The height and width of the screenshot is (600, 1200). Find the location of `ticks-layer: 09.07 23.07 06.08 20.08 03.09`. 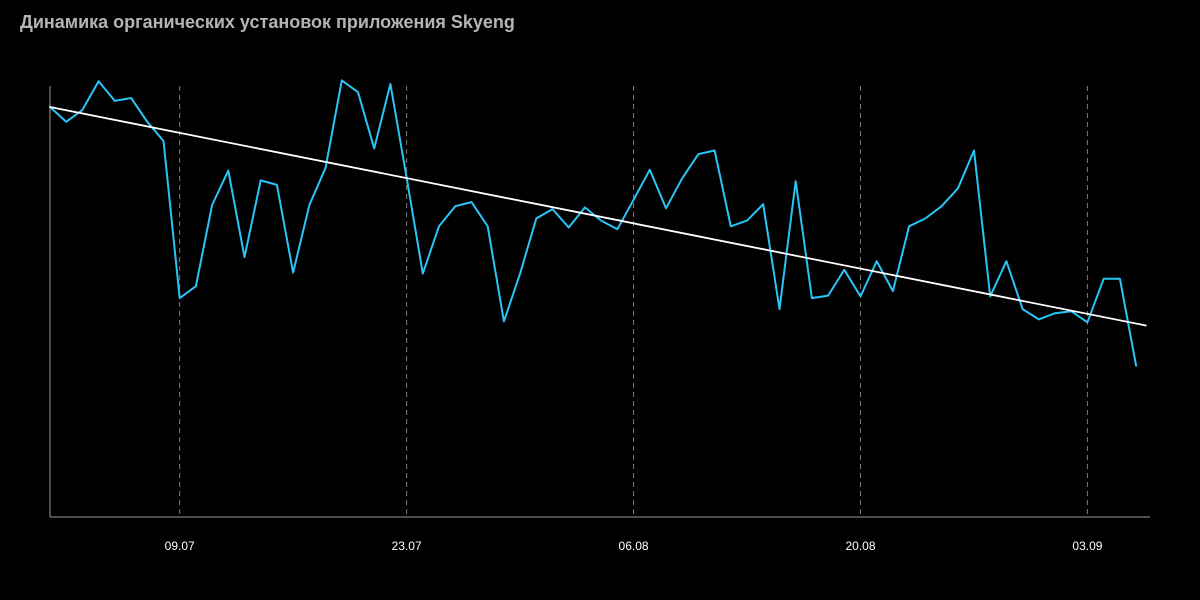

ticks-layer: 09.07 23.07 06.08 20.08 03.09 is located at coordinates (634, 546).